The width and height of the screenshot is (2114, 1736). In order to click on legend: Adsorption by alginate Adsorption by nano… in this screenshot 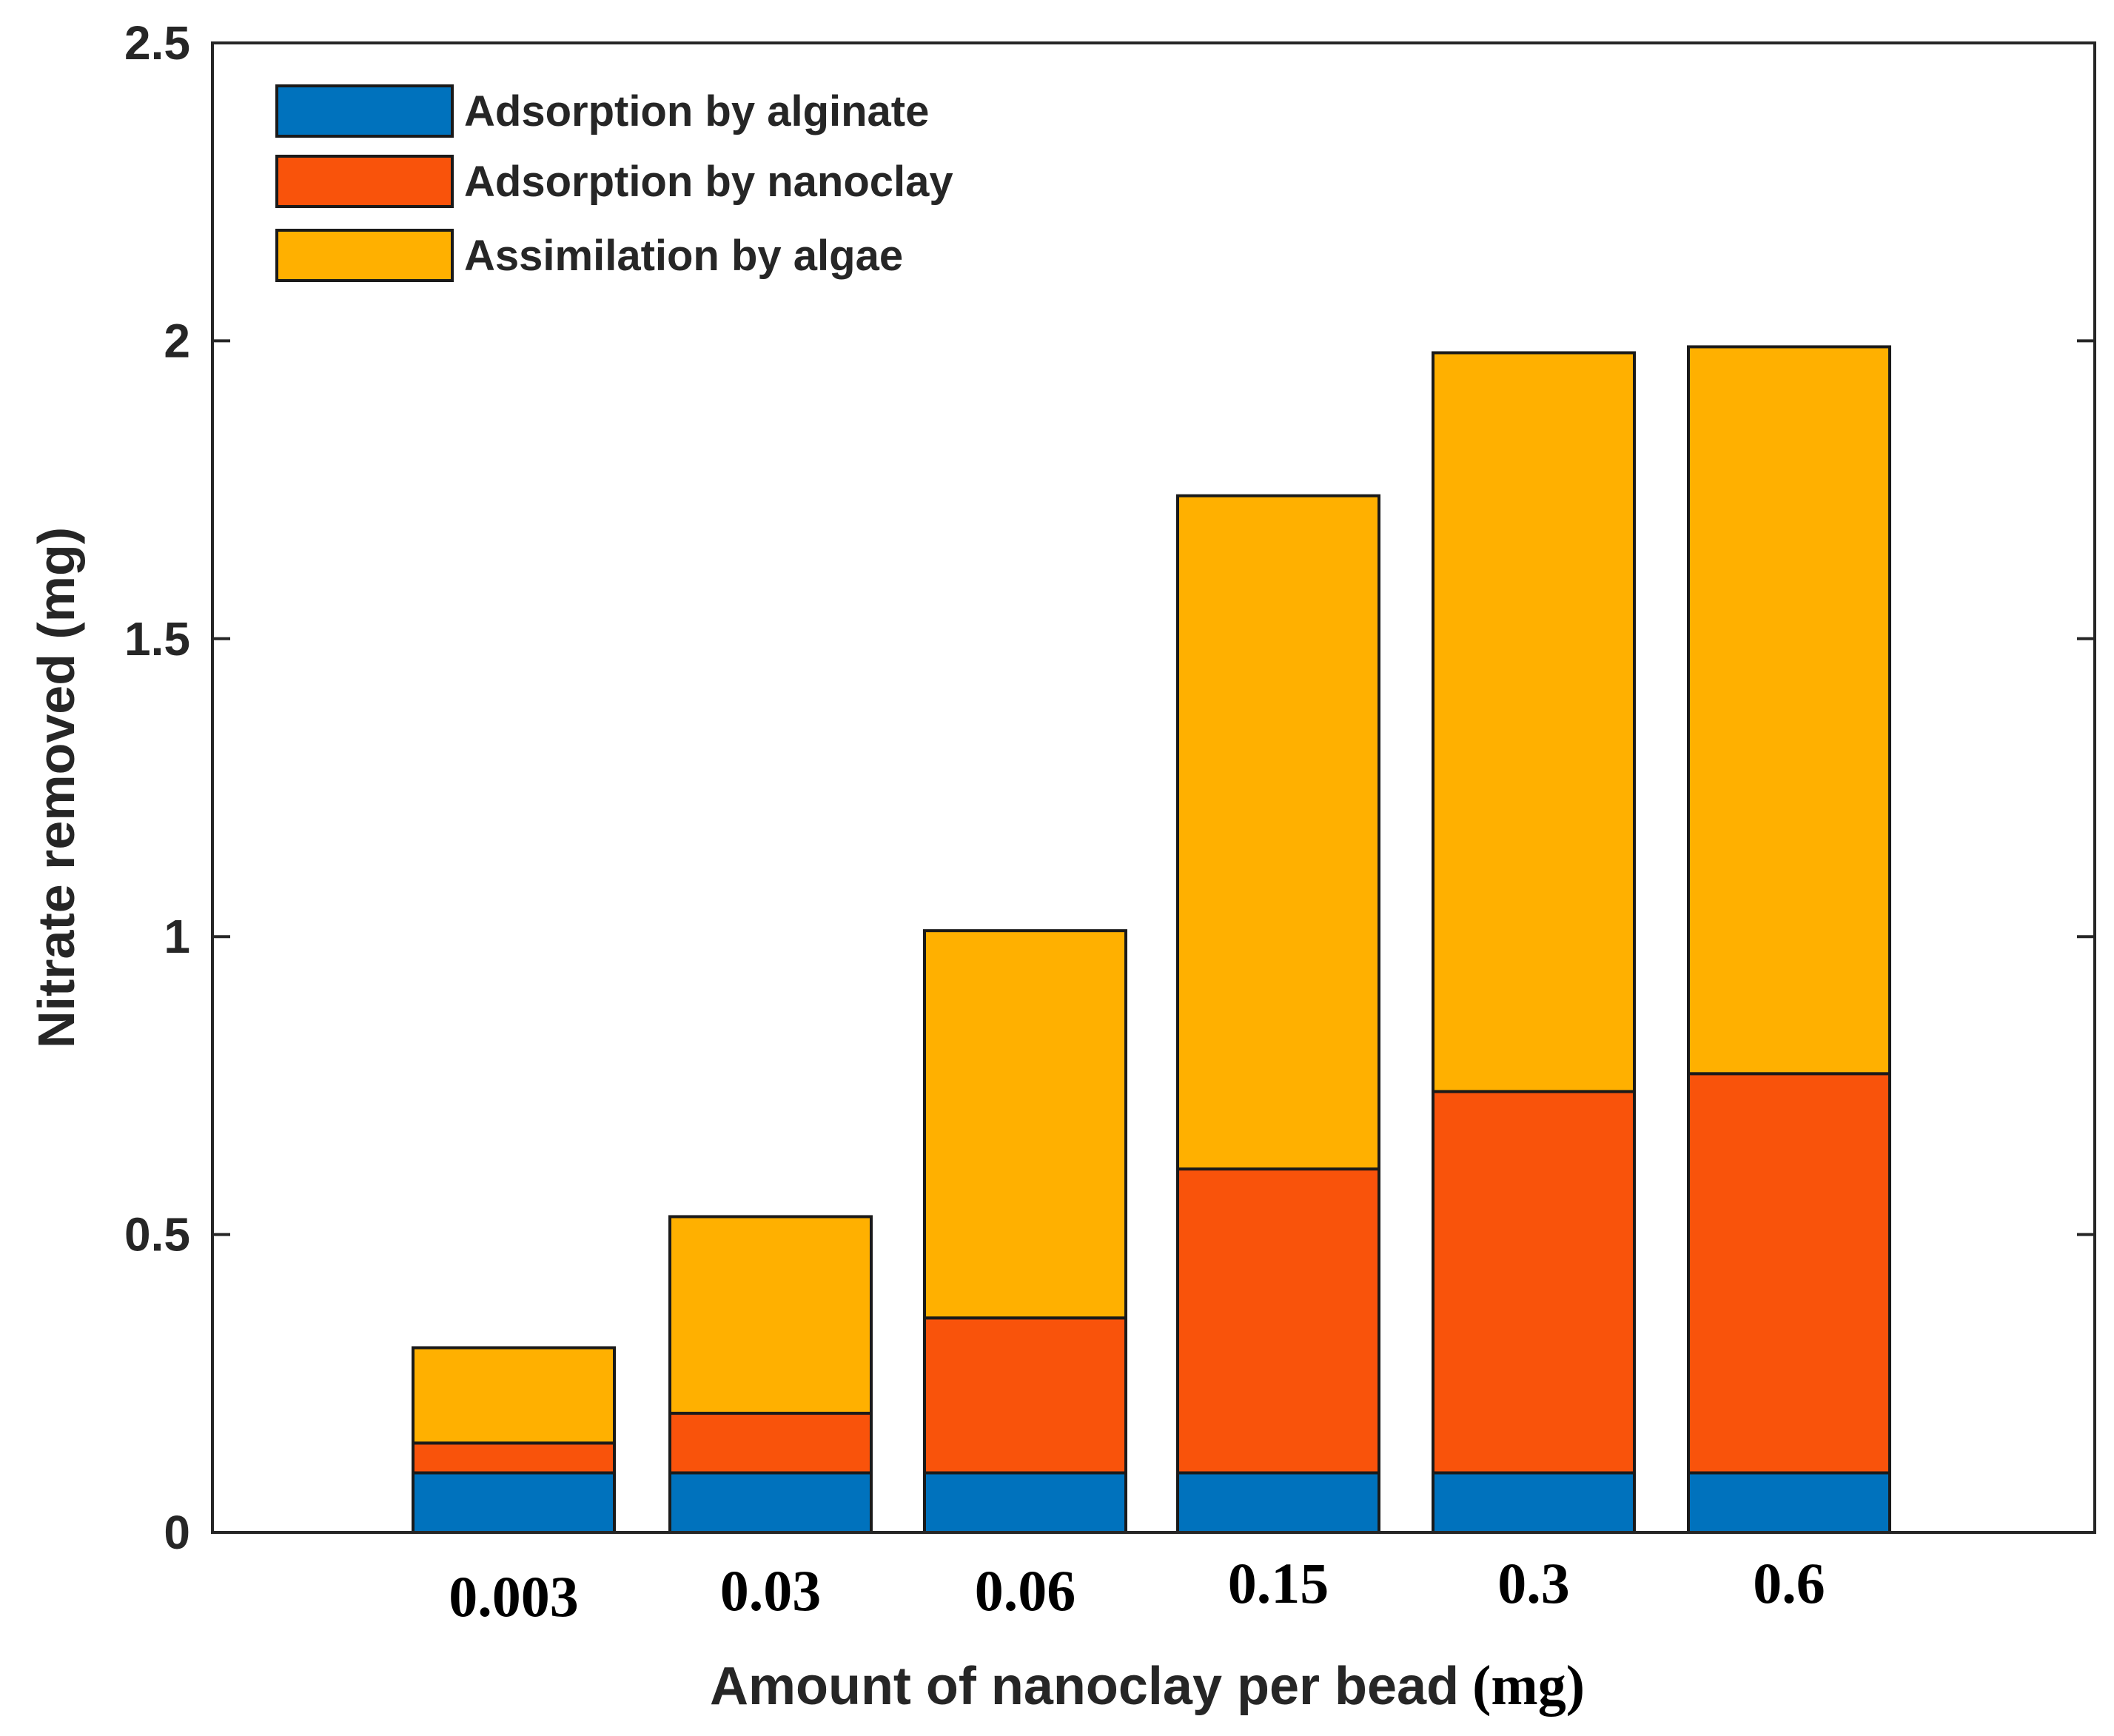, I will do `click(614, 183)`.